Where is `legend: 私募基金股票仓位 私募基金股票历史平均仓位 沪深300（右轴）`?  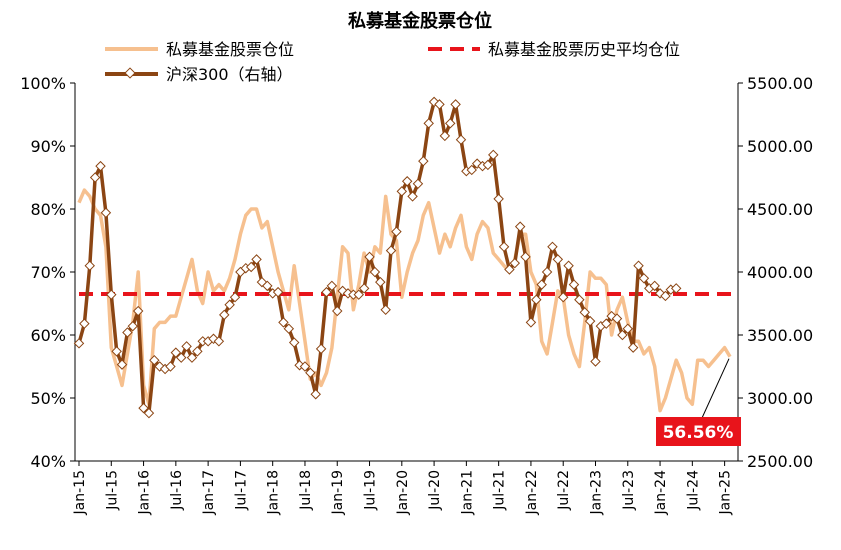 legend: 私募基金股票仓位 私募基金股票历史平均仓位 沪深300（右轴） is located at coordinates (392, 62).